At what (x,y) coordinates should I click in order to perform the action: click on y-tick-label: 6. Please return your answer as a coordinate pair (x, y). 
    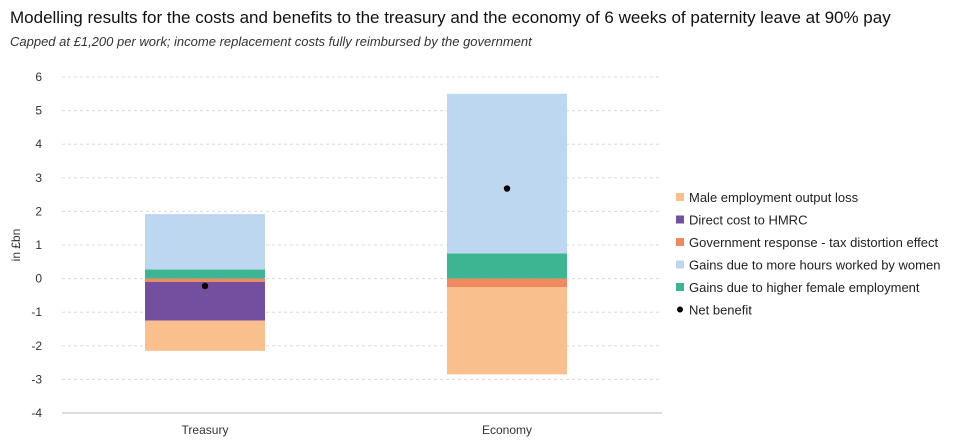
    Looking at the image, I should click on (38, 77).